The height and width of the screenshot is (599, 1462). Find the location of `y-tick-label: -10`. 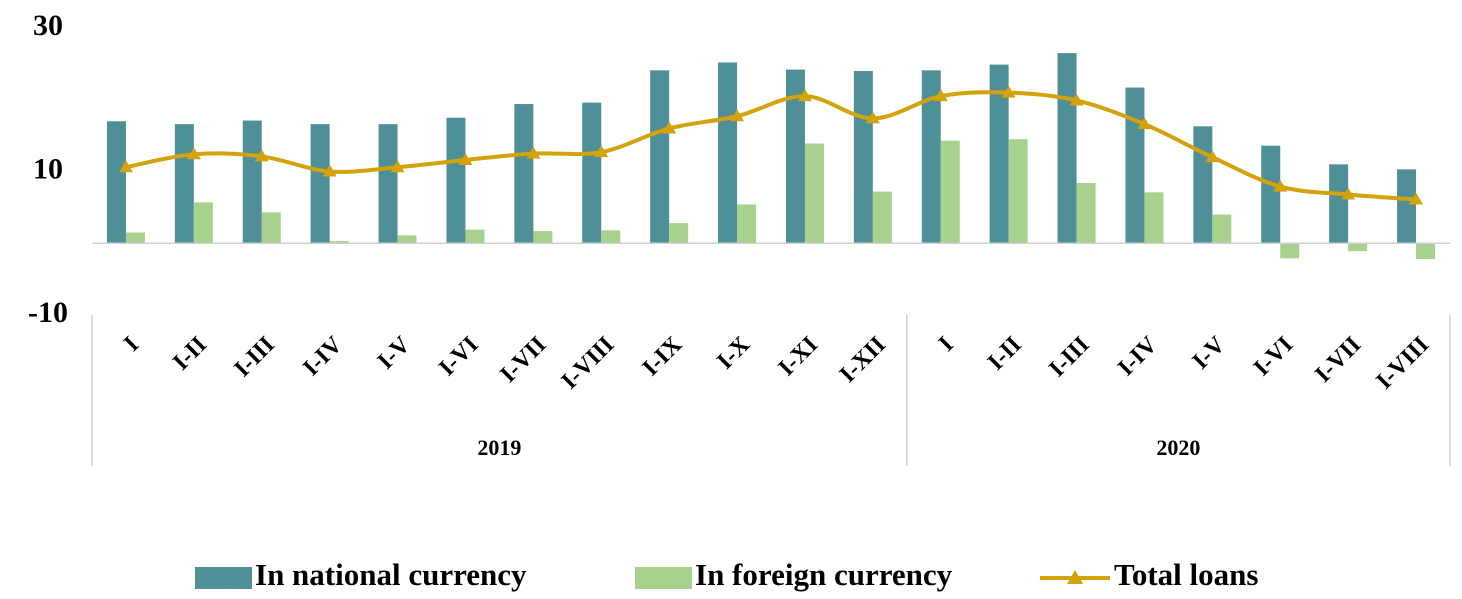

y-tick-label: -10 is located at coordinates (48, 312).